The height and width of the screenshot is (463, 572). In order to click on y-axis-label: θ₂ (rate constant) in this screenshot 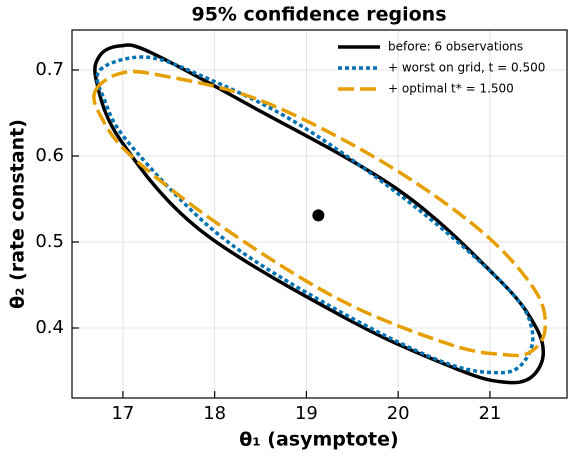, I will do `click(18, 214)`.